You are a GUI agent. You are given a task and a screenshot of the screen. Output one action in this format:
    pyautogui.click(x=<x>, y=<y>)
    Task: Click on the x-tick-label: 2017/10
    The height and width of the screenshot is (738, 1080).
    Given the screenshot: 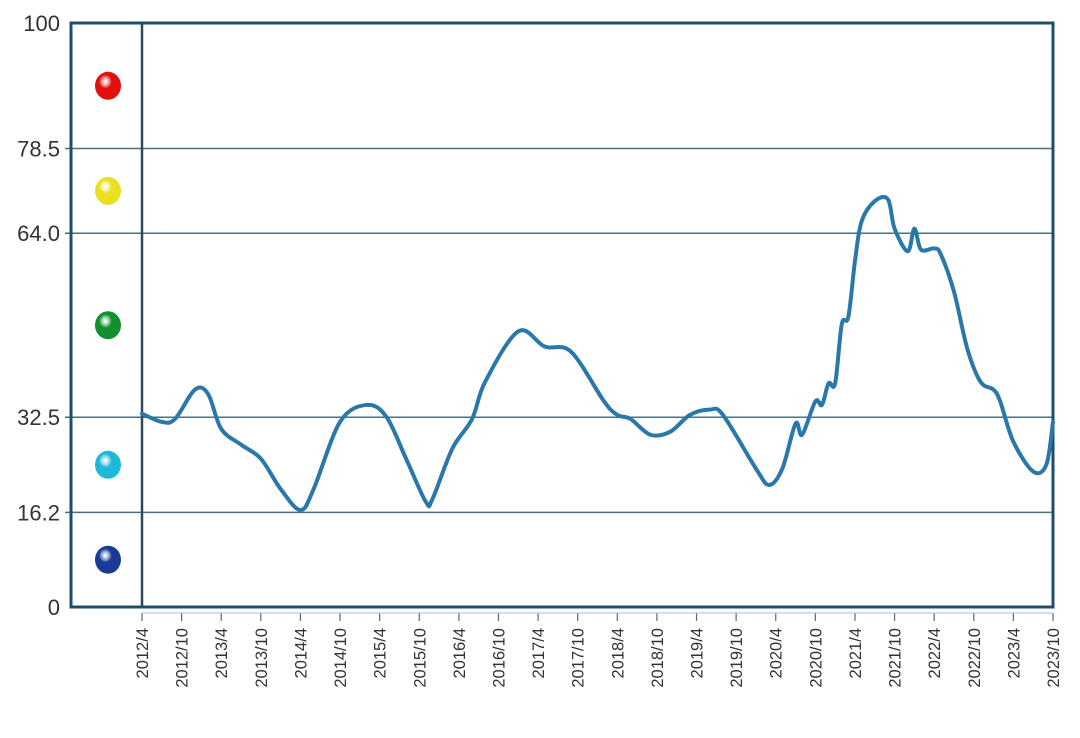 What is the action you would take?
    pyautogui.click(x=579, y=658)
    